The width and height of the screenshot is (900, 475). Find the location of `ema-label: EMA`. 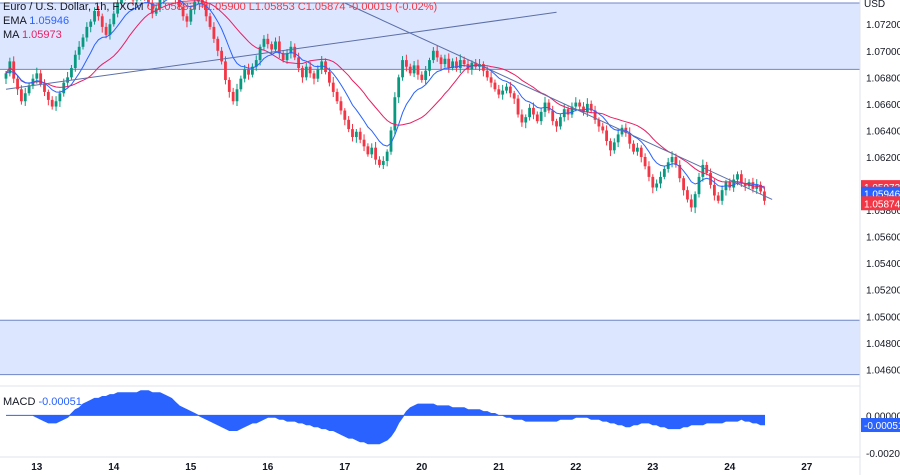

ema-label: EMA is located at coordinates (15, 21).